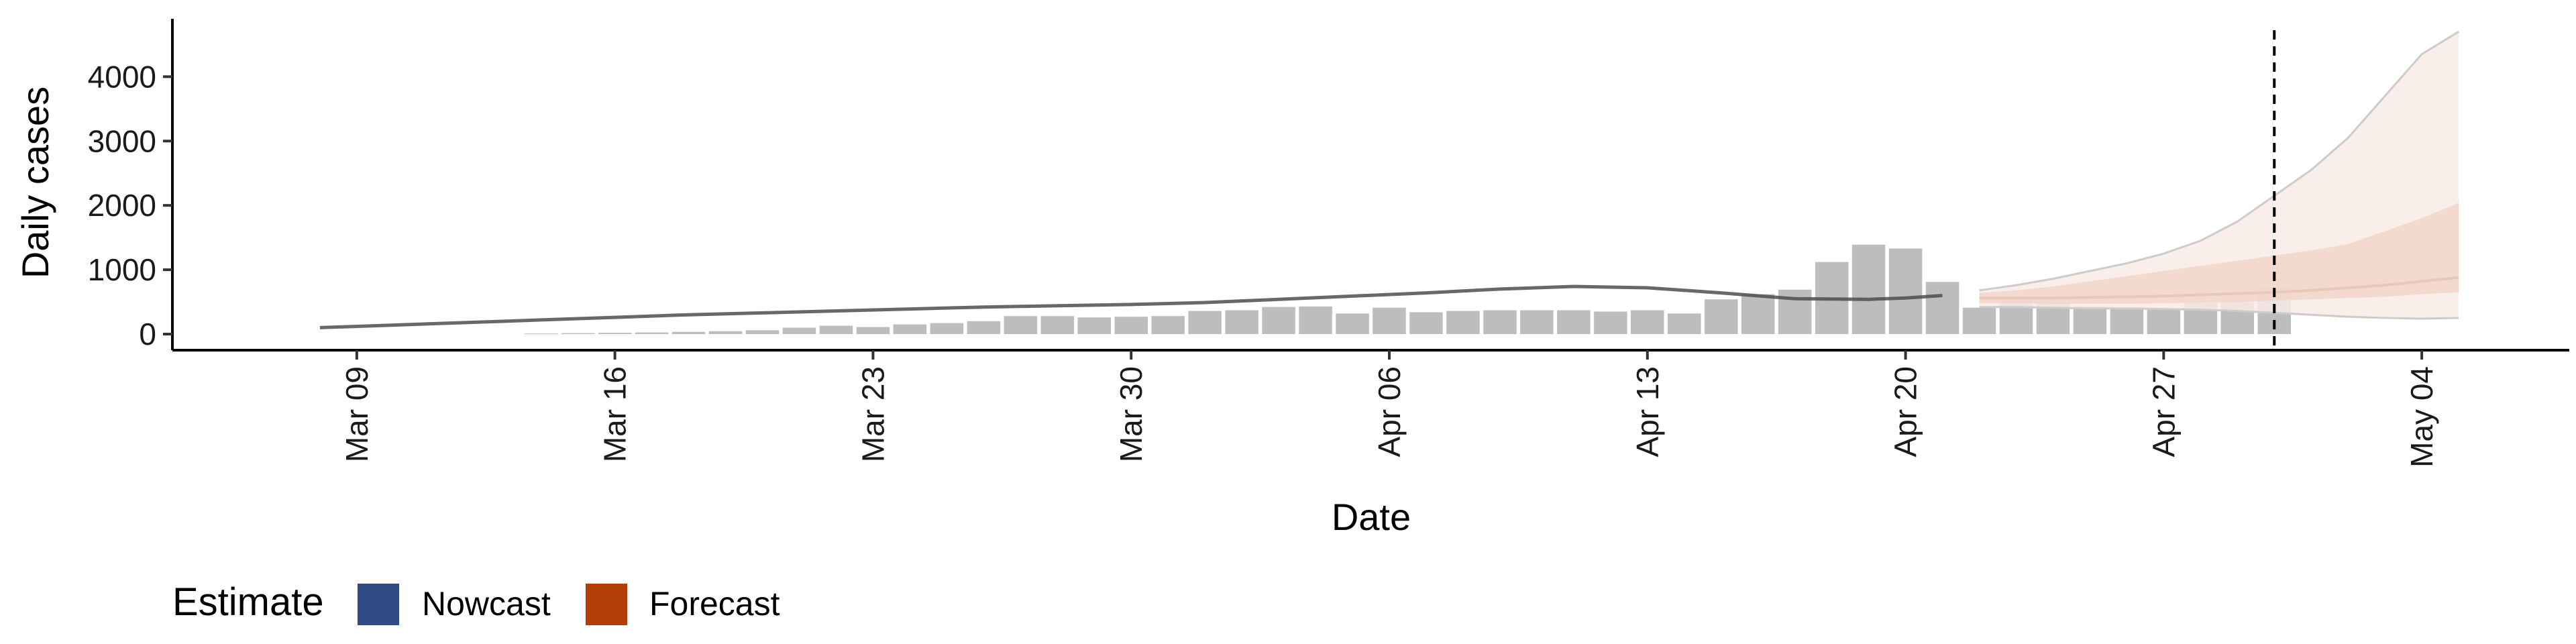 The height and width of the screenshot is (644, 2576). I want to click on x-tick-label-2020-03-16: Mar 16, so click(615, 414).